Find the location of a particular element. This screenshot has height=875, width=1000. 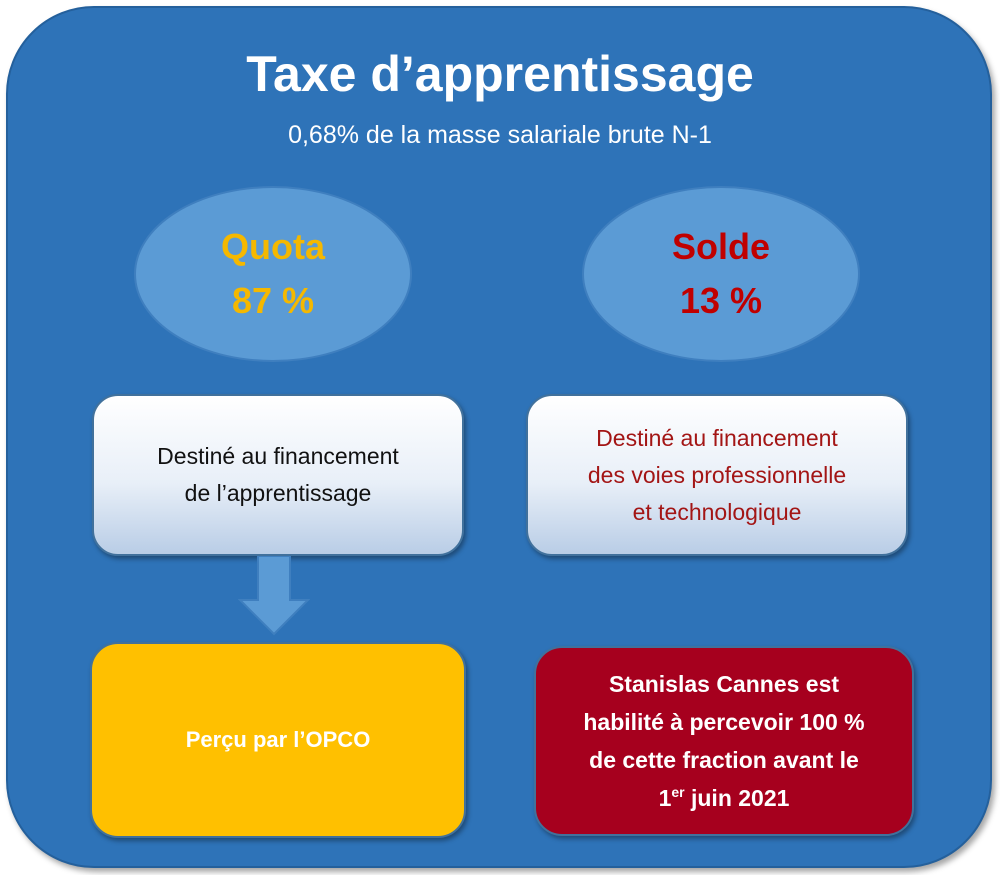

solde-ellipse: Solde 13 % is located at coordinates (721, 274).